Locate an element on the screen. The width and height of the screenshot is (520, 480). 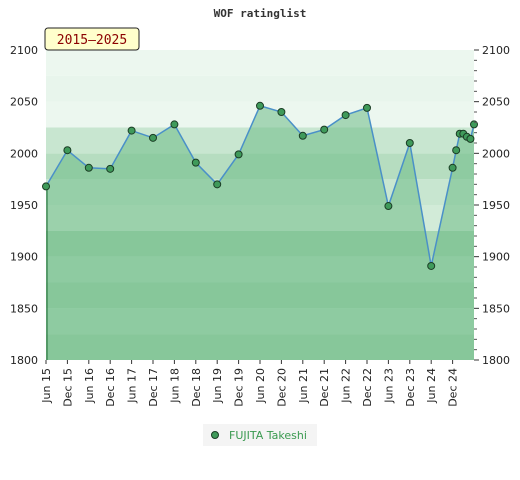
y-tick-label-left: 2050 is located at coordinates (24, 102).